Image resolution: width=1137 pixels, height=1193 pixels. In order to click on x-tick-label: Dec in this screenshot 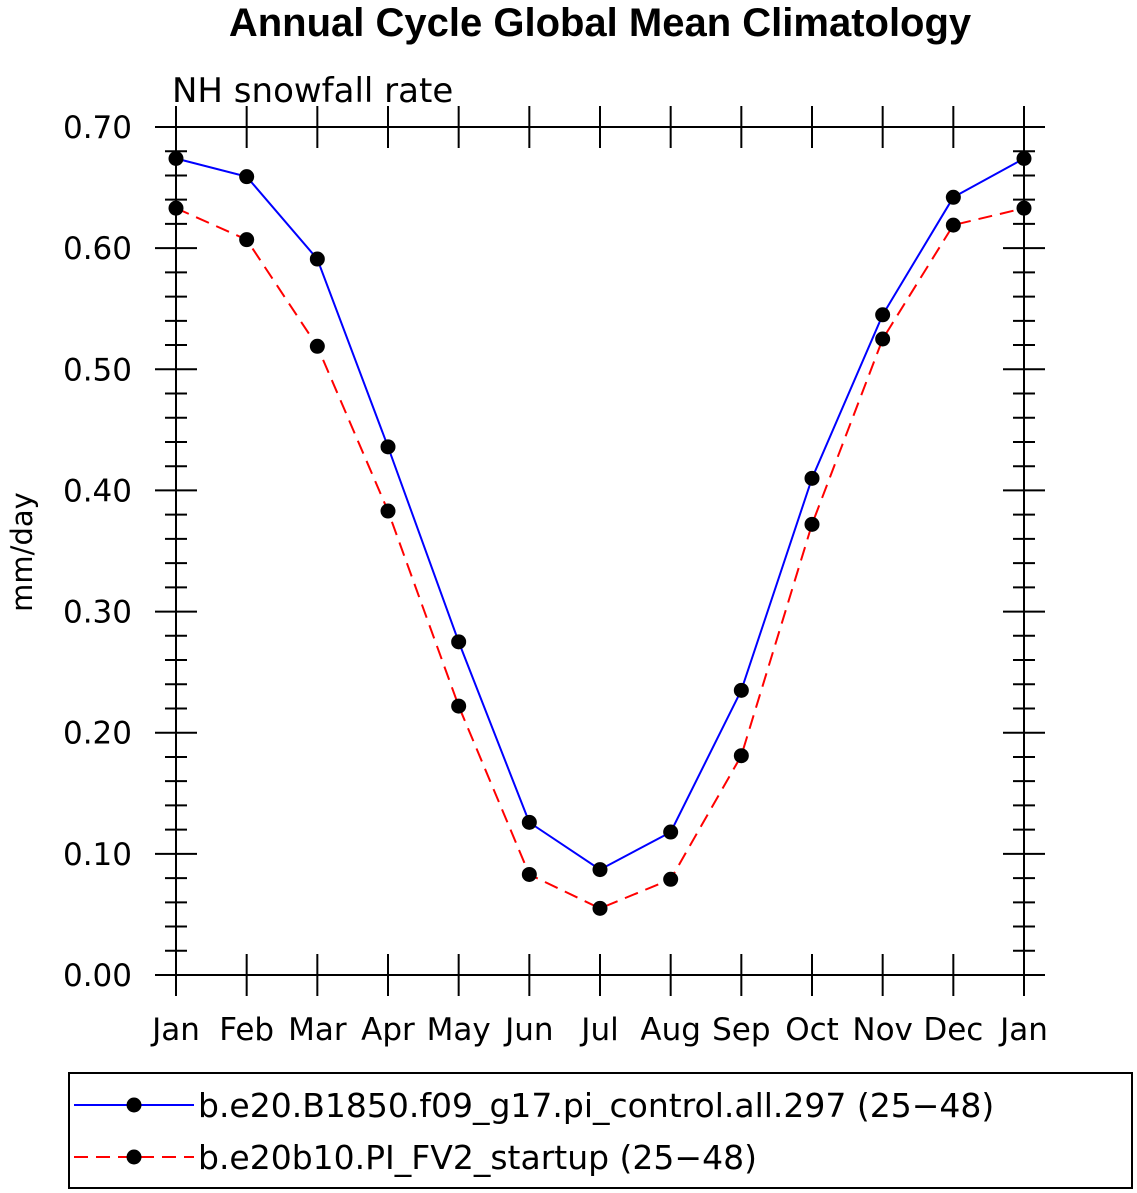, I will do `click(953, 1030)`.